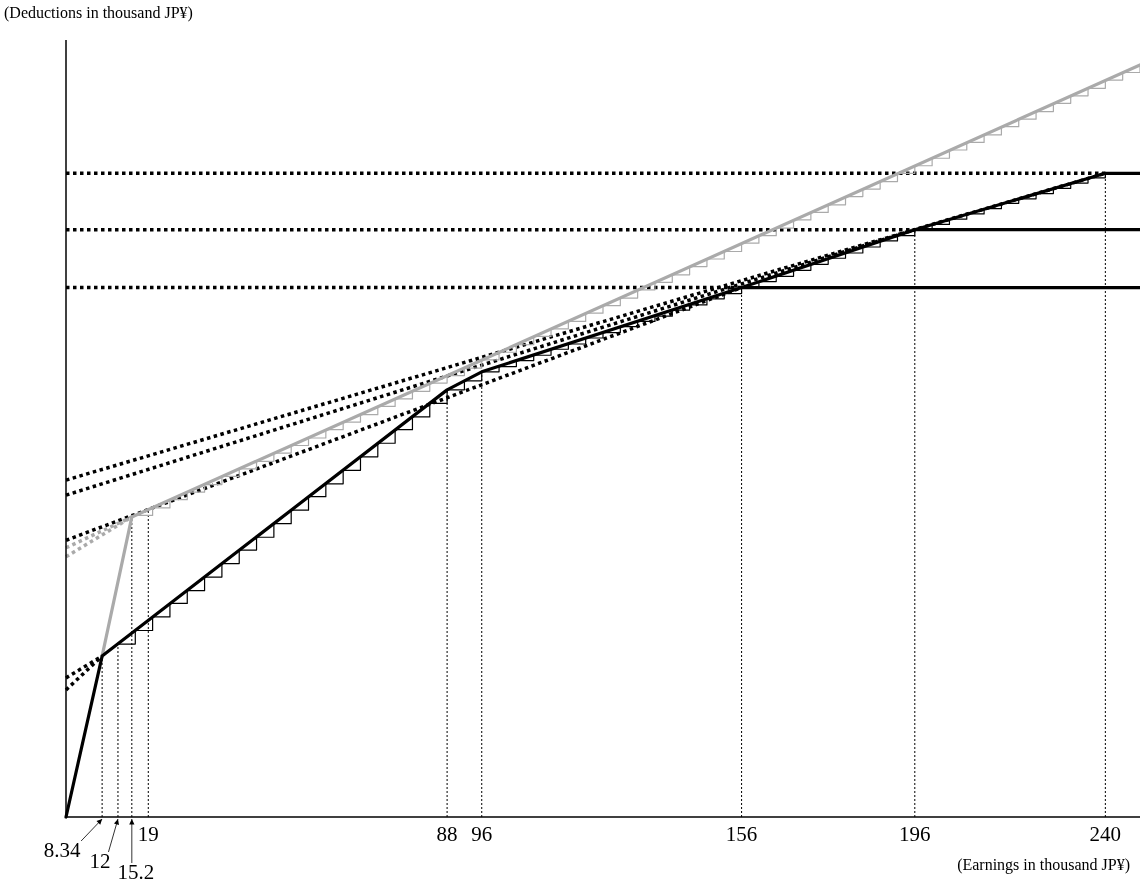 The width and height of the screenshot is (1140, 881). Describe the element at coordinates (741, 834) in the screenshot. I see `x-tick-label: 156` at that location.